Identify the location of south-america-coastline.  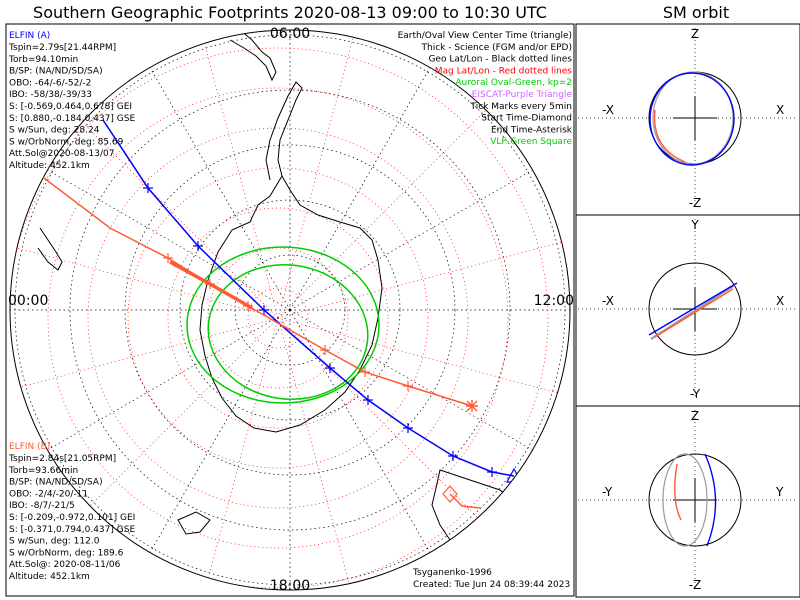
(253, 56).